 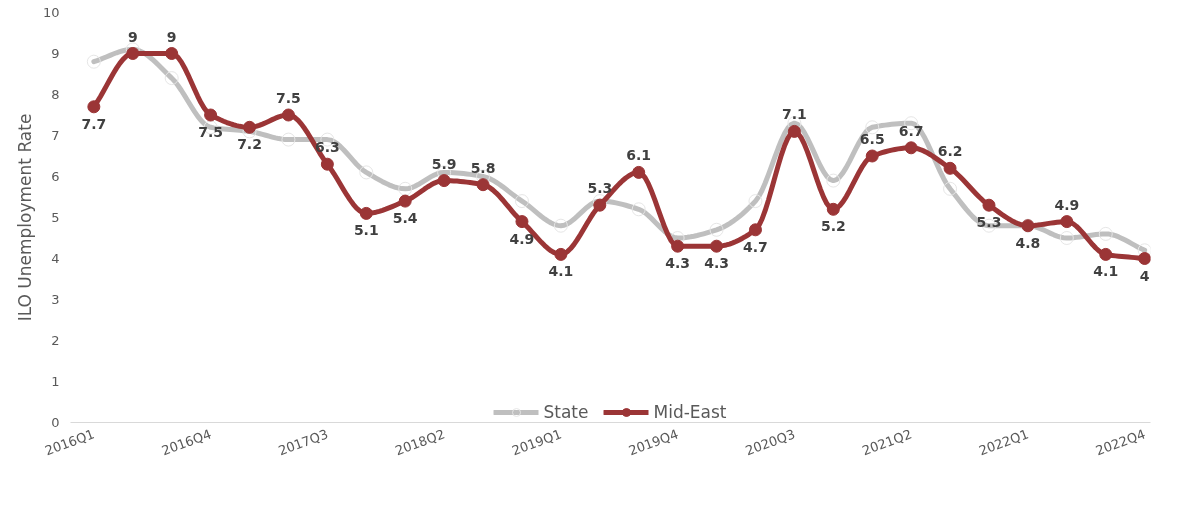 I want to click on data-label: 6.7, so click(x=911, y=130).